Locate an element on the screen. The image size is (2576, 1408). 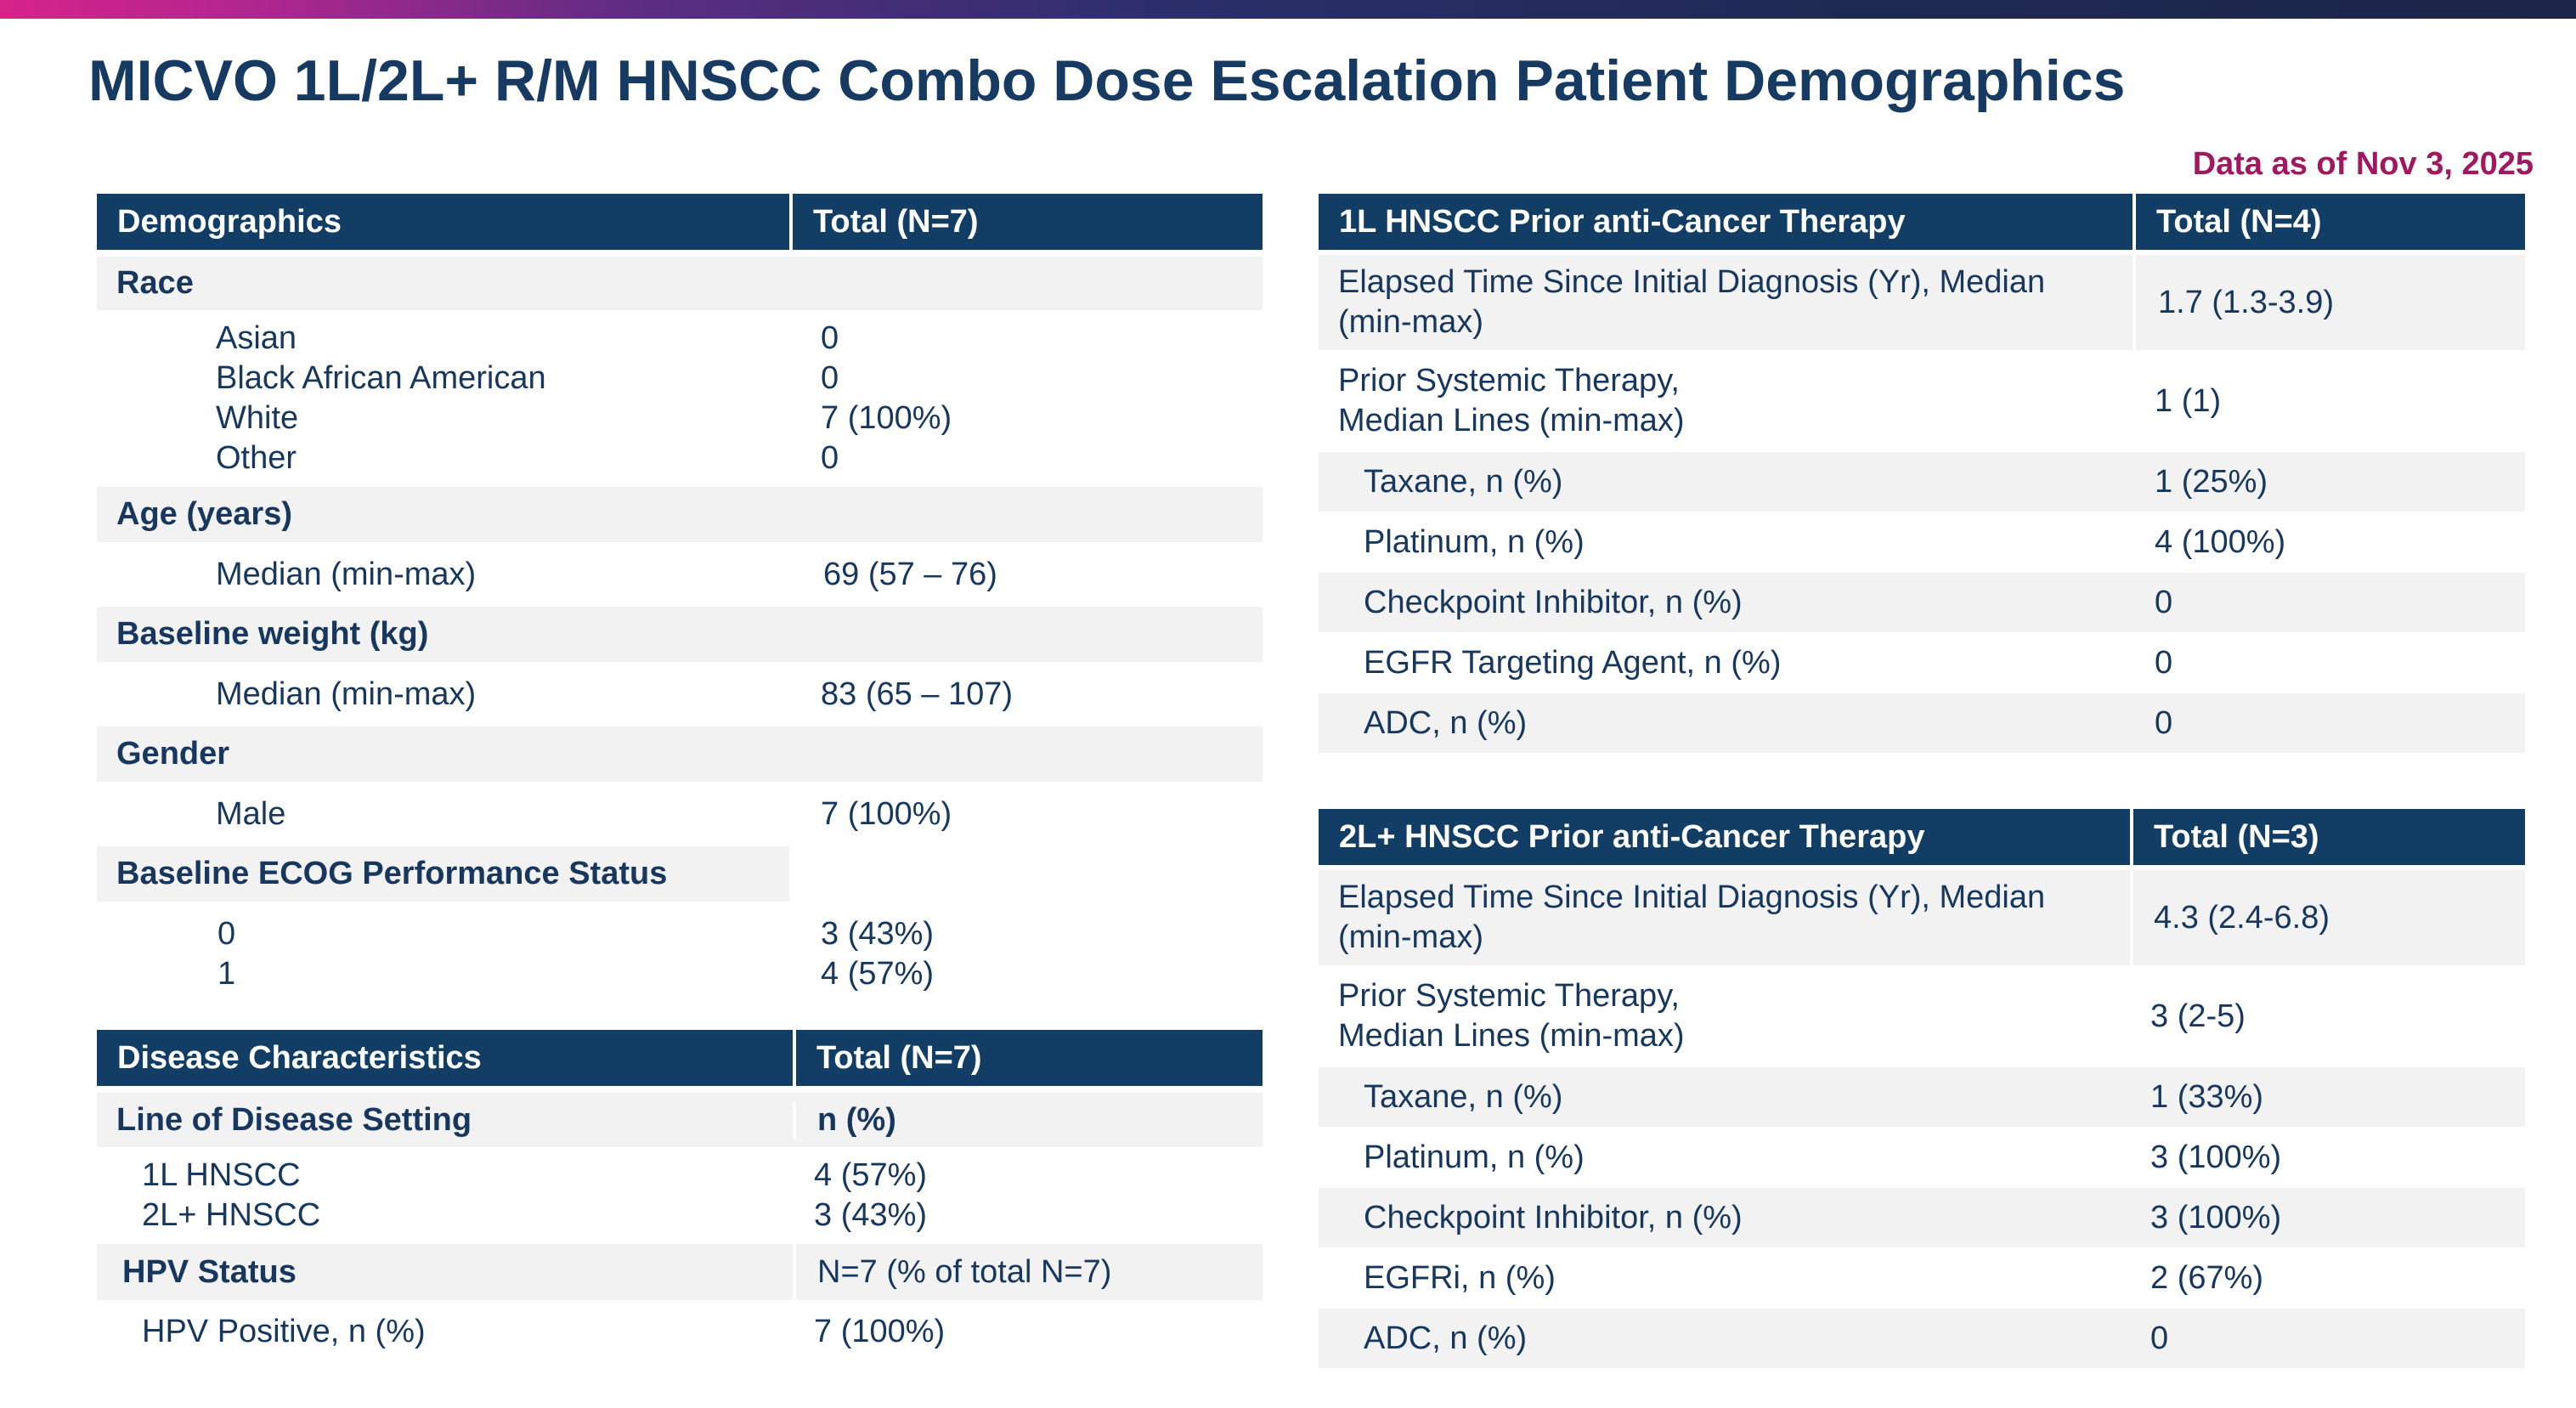
line-of-disease-items: 1L HNSCC 2L+ HNSCC 4 (57%) 3 (43%) is located at coordinates (680, 1195).